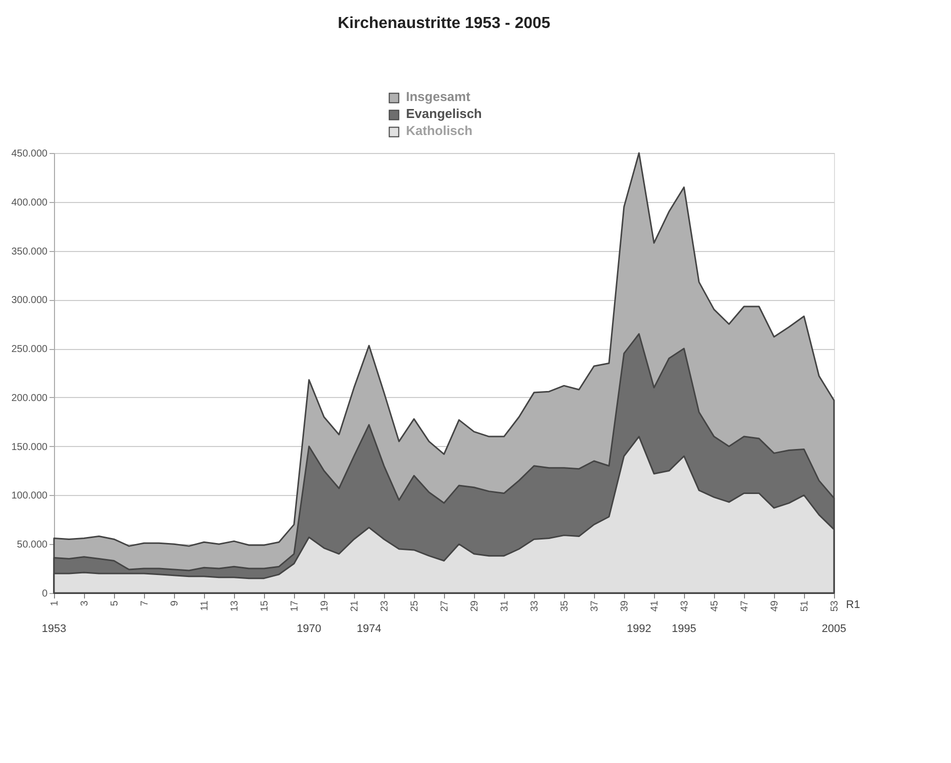 The image size is (951, 763). Describe the element at coordinates (29, 398) in the screenshot. I see `y-tick-label: 200.000` at that location.